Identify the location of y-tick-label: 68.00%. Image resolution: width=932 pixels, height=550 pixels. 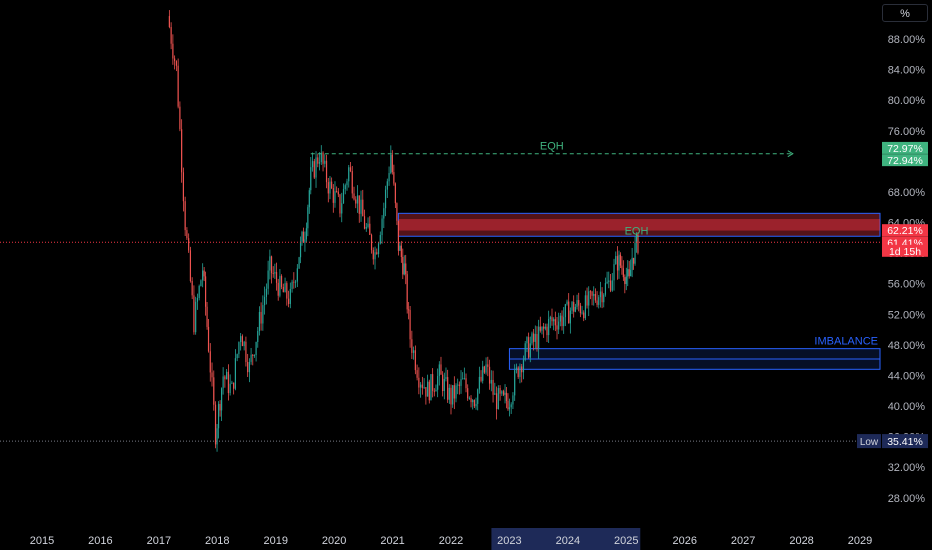
(907, 193).